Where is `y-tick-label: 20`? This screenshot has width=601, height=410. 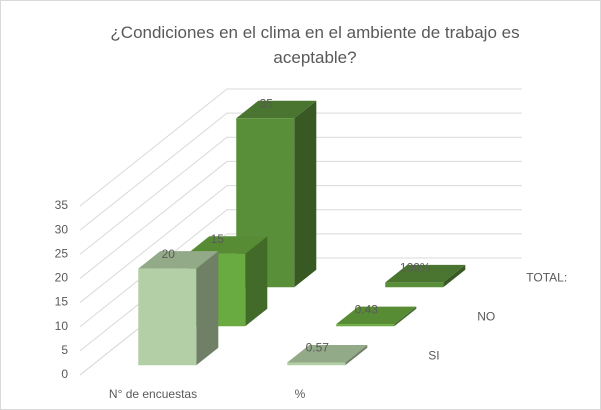
y-tick-label: 20 is located at coordinates (62, 278).